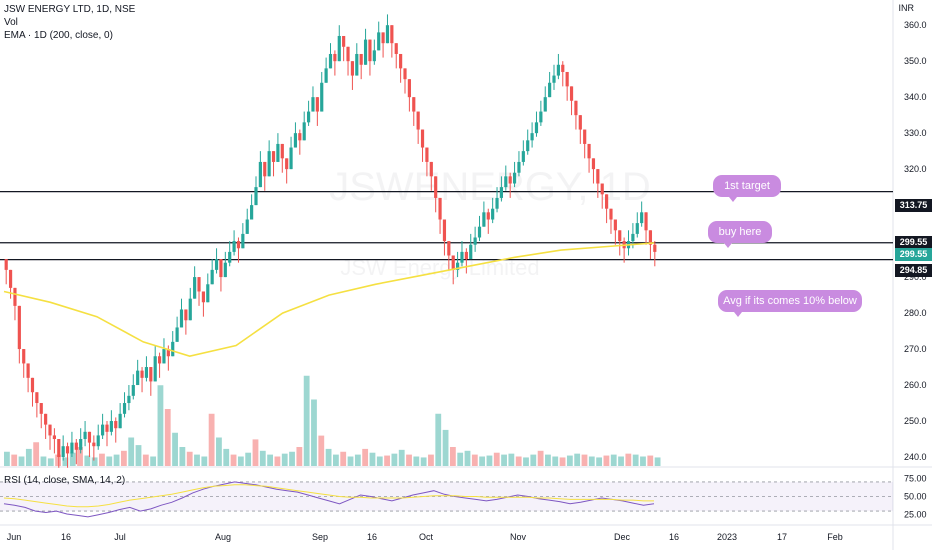 This screenshot has width=932, height=550. Describe the element at coordinates (733, 199) in the screenshot. I see `annotation-tail` at that location.